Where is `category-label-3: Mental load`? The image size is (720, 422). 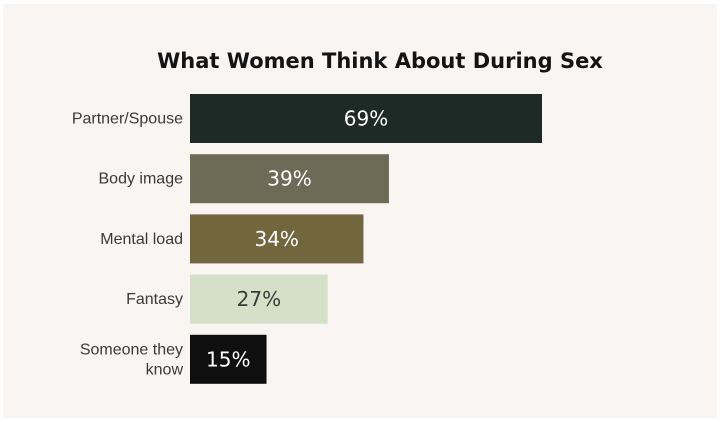
category-label-3: Mental load is located at coordinates (141, 239).